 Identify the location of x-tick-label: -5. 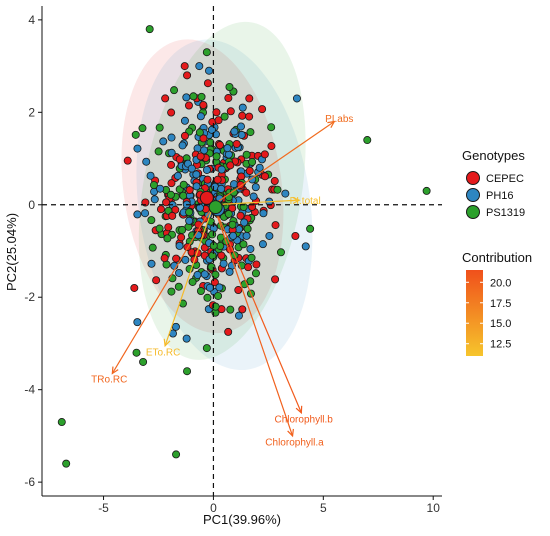
(103, 508).